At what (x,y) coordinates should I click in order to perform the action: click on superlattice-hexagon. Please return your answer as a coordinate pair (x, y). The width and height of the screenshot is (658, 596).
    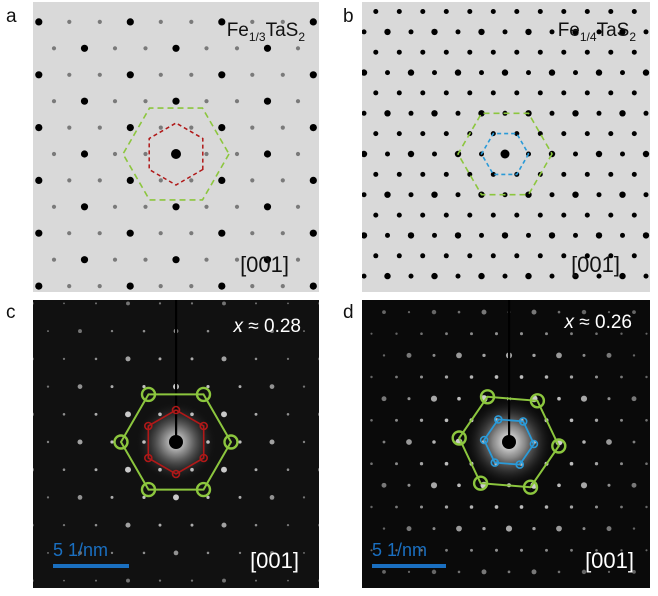
    Looking at the image, I should click on (176, 442).